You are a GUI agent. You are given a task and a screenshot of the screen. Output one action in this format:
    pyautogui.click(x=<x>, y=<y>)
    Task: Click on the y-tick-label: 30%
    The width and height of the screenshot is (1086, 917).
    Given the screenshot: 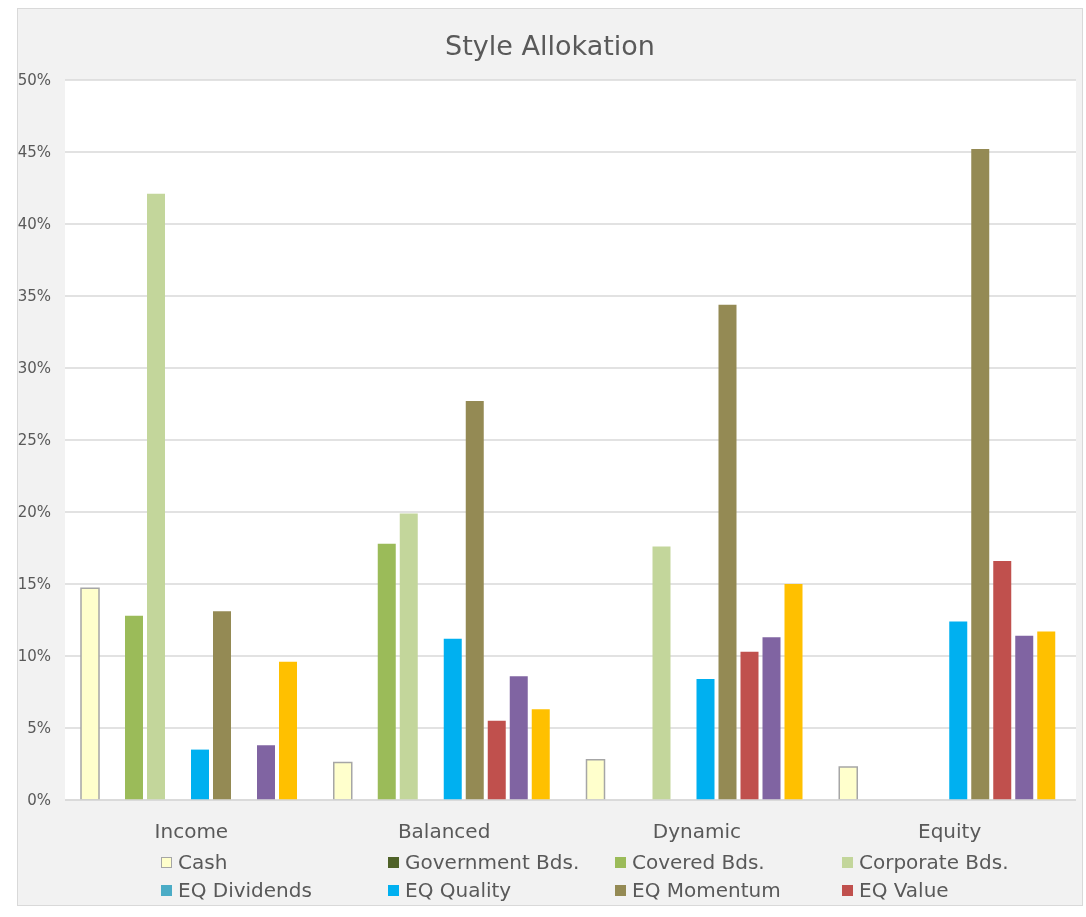 What is the action you would take?
    pyautogui.click(x=34, y=368)
    